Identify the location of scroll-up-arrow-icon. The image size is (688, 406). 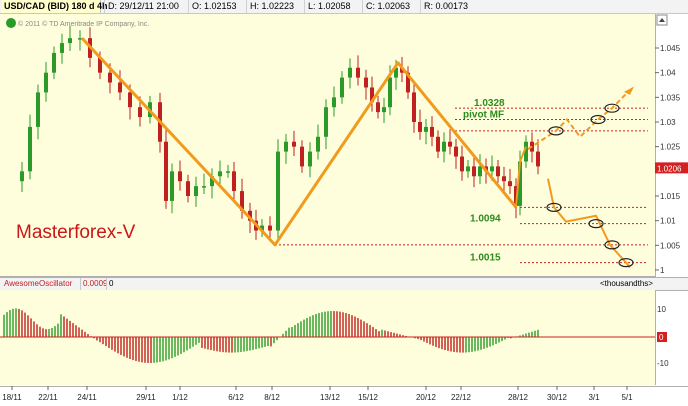
(662, 20).